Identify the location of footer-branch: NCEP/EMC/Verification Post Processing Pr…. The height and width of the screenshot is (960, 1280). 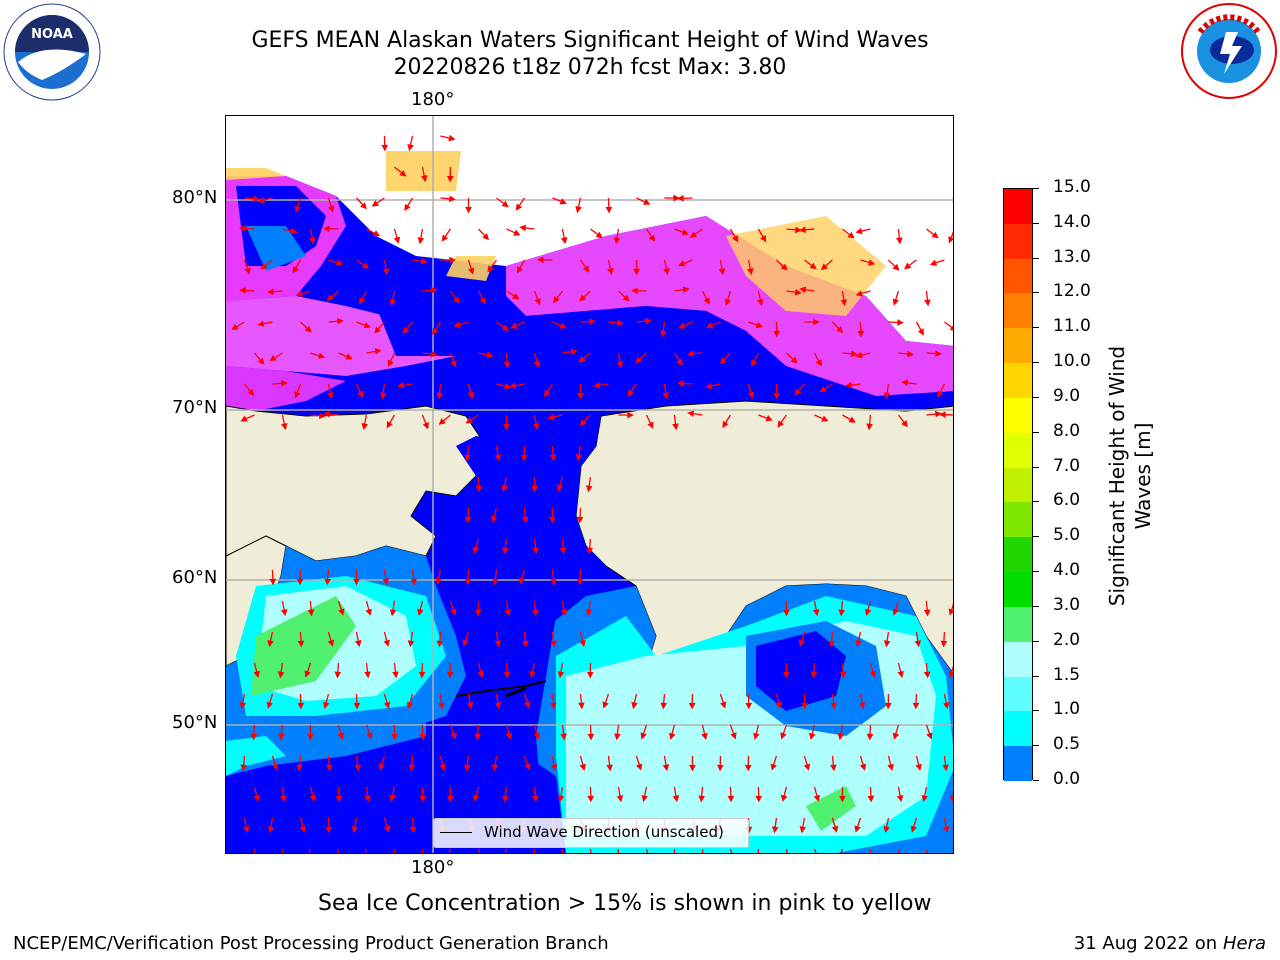
(311, 943).